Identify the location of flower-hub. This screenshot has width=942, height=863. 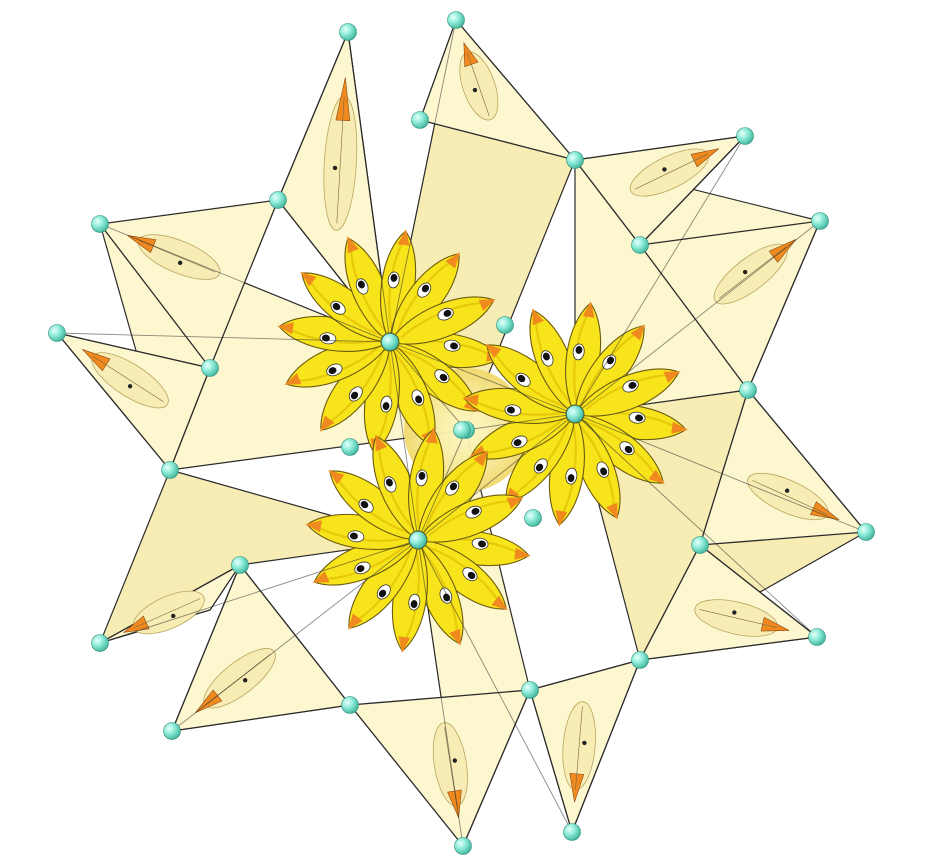
(418, 540).